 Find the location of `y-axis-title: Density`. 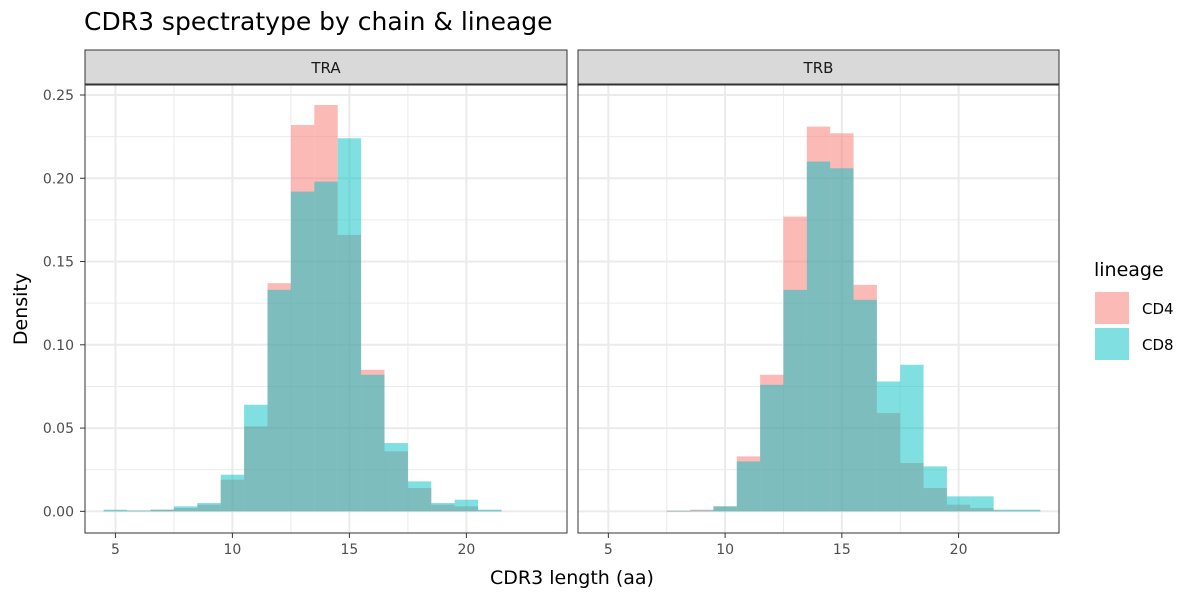

y-axis-title: Density is located at coordinates (21, 309).